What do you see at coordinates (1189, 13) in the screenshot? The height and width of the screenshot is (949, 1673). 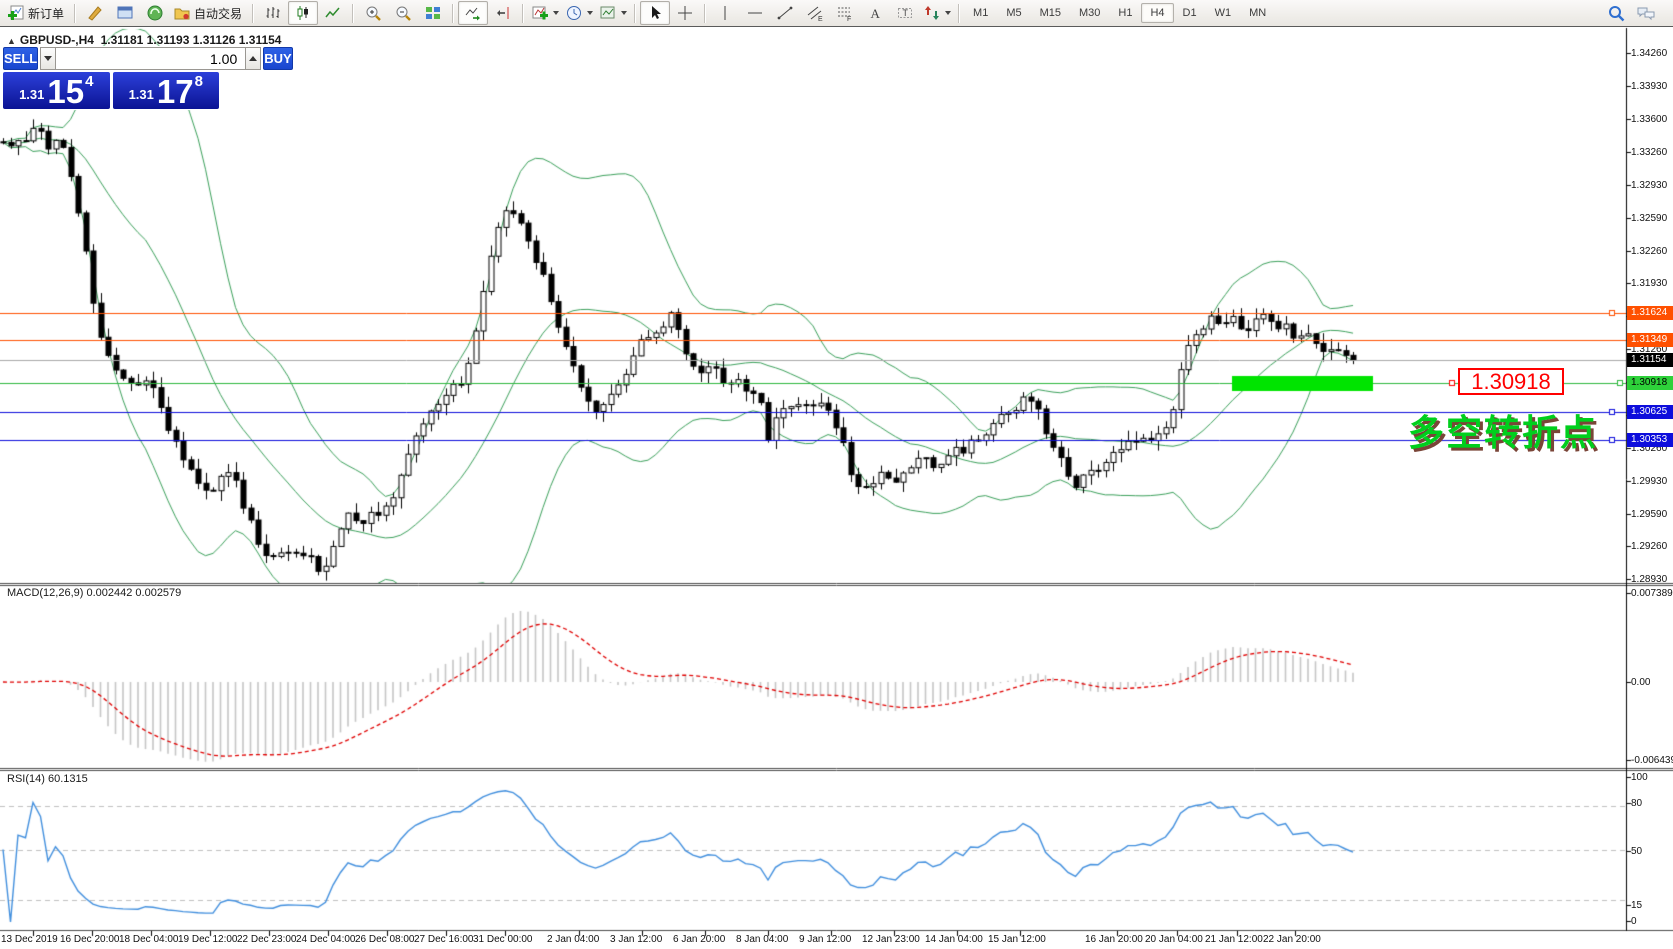 I see `timeframe-D1: D1` at bounding box center [1189, 13].